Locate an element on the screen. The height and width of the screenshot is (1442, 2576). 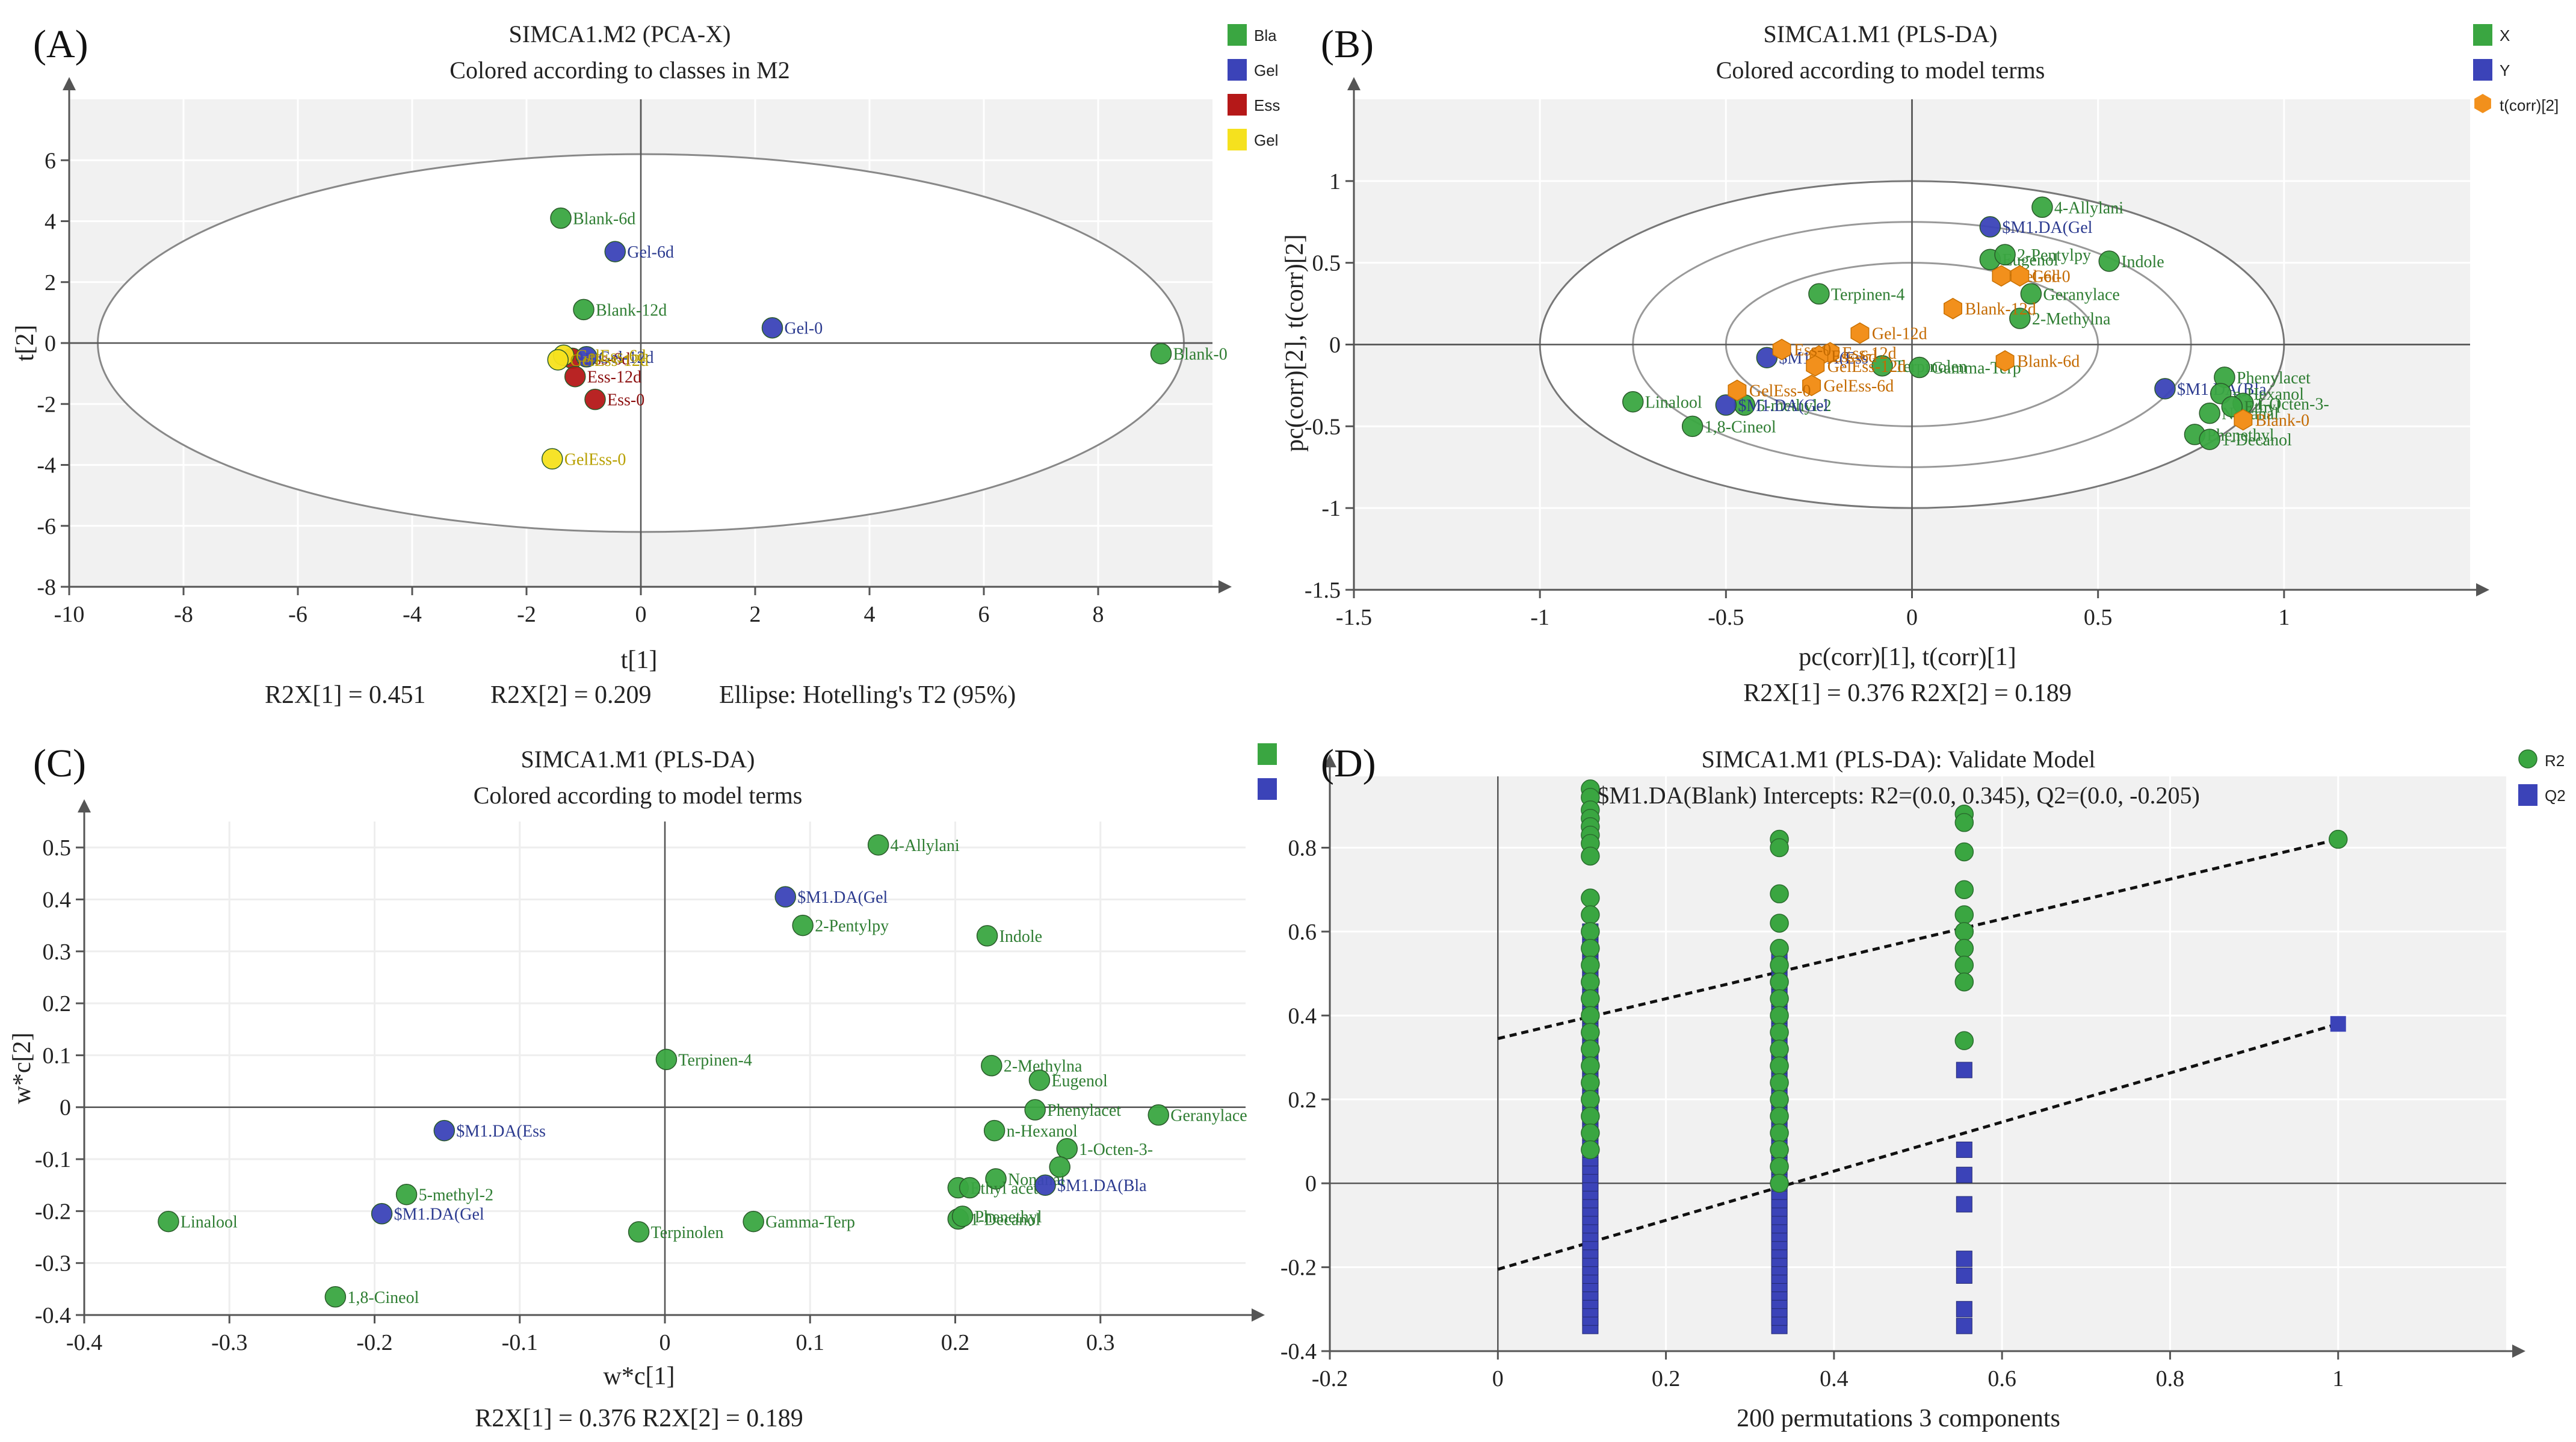
x-tick-label: 0.1 is located at coordinates (810, 1342).